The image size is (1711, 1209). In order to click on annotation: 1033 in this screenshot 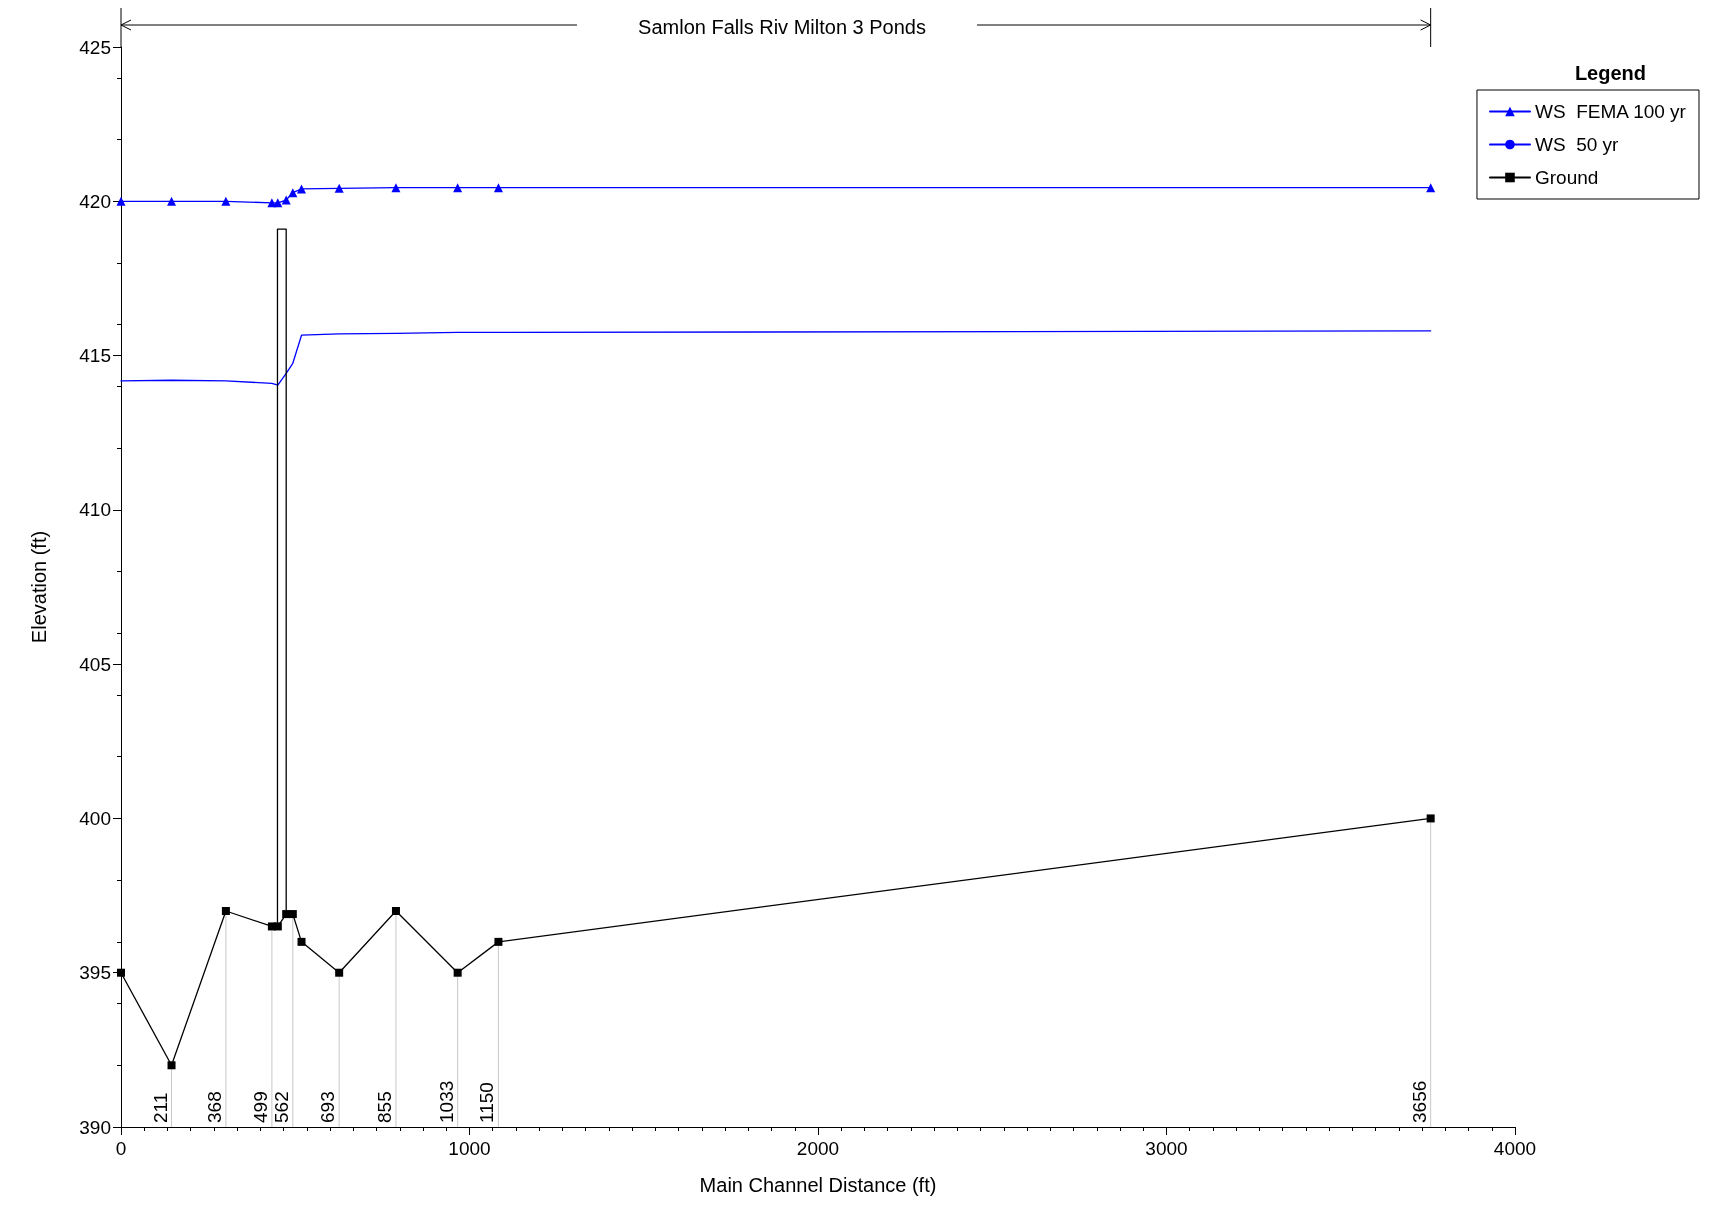, I will do `click(446, 1101)`.